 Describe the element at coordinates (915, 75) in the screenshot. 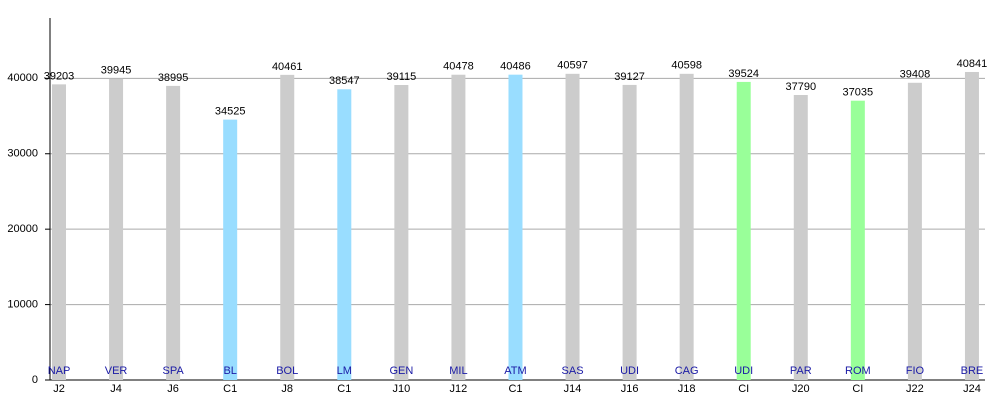

I see `value-label: 39408` at that location.